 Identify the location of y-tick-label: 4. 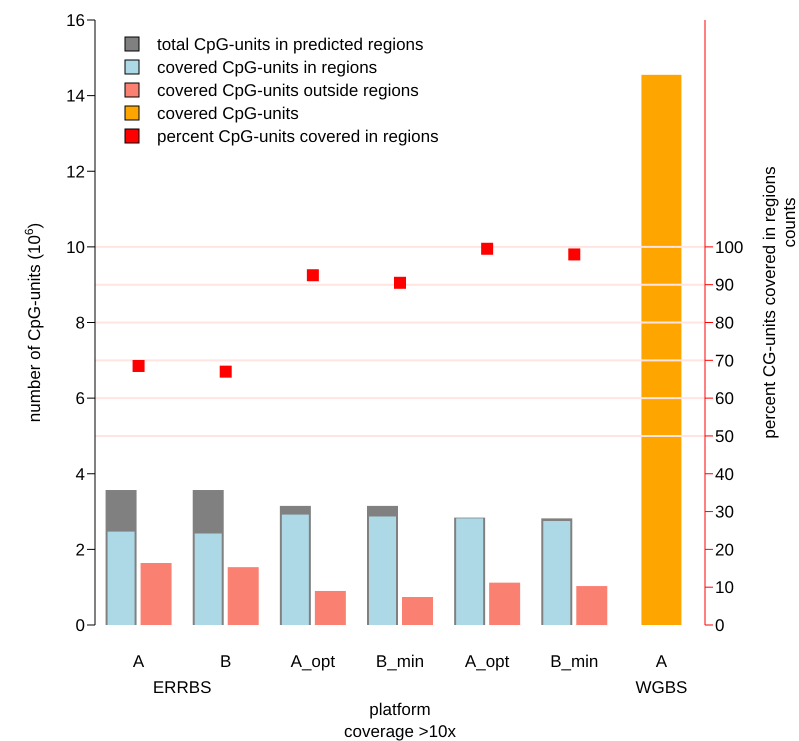
(80, 474).